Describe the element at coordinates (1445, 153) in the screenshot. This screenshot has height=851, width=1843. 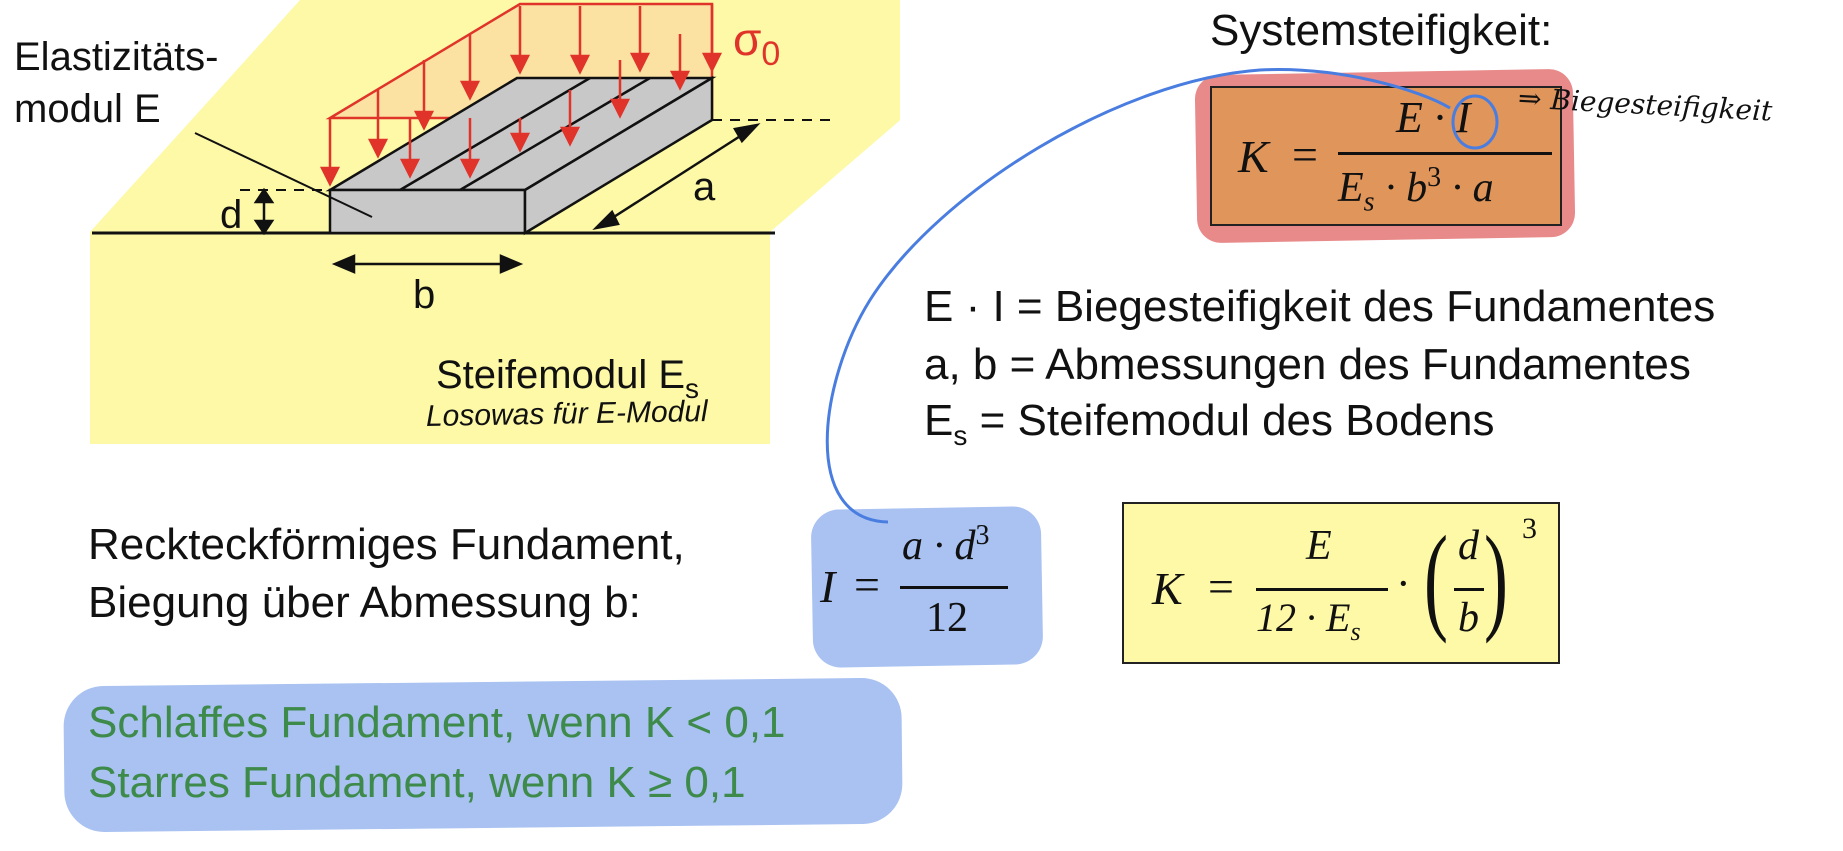
I see `fraction-bar` at that location.